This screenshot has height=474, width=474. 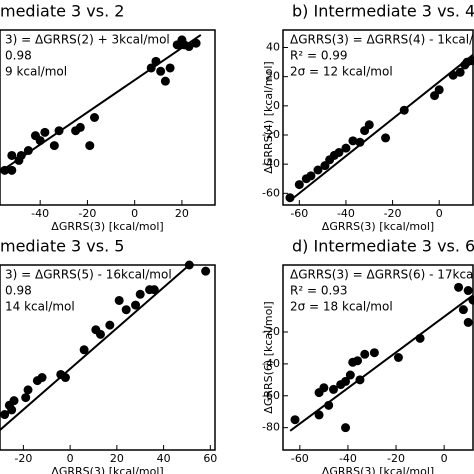 What do you see at coordinates (268, 117) in the screenshot?
I see `y-axis-label: ΔGRRS(4) [kcal/mol]` at bounding box center [268, 117].